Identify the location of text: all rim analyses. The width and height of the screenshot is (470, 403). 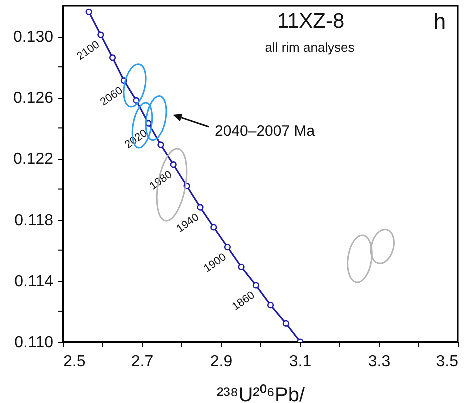
(310, 47).